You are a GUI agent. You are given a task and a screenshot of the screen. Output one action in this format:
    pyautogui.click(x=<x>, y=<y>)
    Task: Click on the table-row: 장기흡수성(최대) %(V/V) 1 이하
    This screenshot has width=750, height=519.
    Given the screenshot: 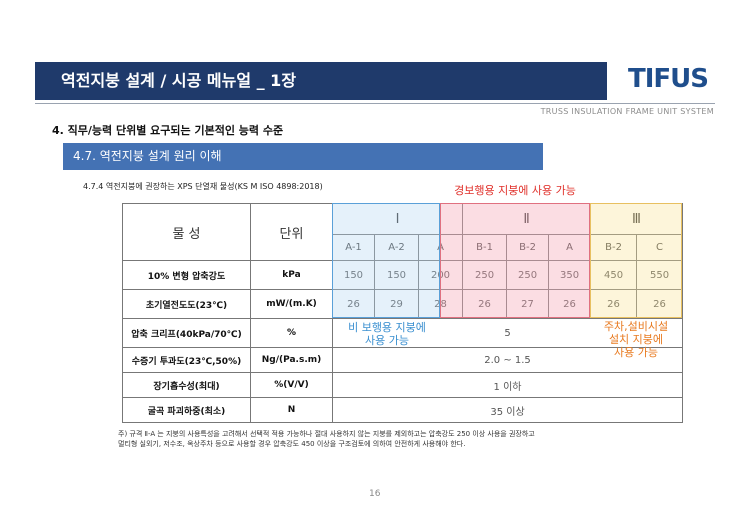 What is the action you would take?
    pyautogui.click(x=403, y=385)
    